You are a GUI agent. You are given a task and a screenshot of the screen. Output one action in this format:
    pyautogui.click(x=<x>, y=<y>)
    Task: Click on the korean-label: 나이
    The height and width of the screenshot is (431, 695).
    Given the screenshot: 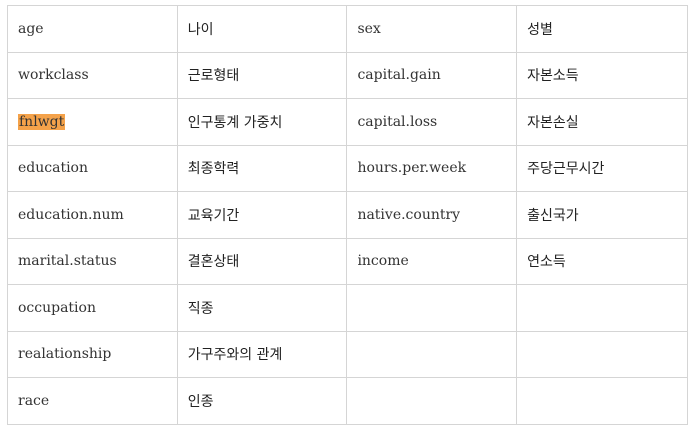 What is the action you would take?
    pyautogui.click(x=200, y=29)
    